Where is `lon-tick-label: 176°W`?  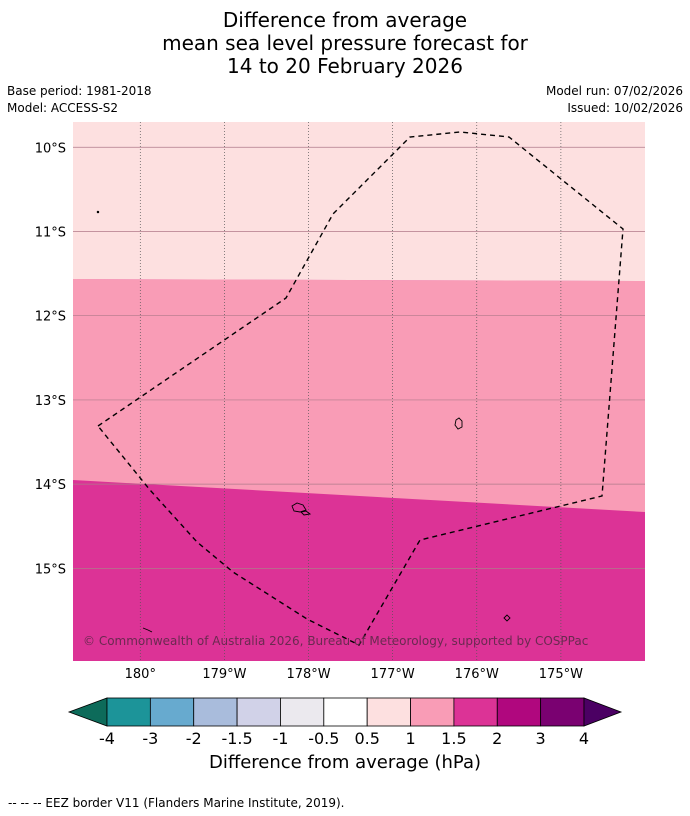
lon-tick-label: 176°W is located at coordinates (477, 674).